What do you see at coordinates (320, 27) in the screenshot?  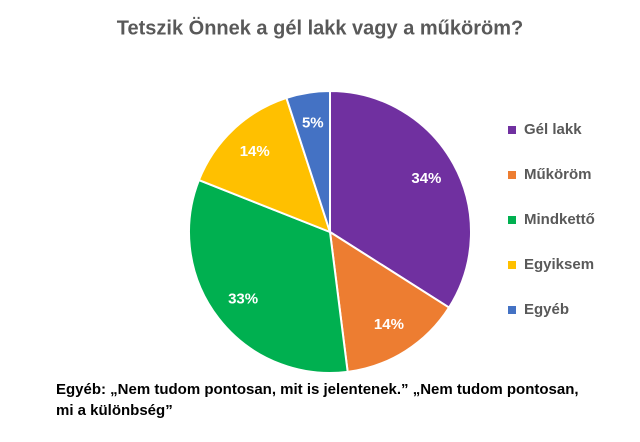 I see `chart-title: Tetszik Önnek a gél lakk vagy a műköröm?` at bounding box center [320, 27].